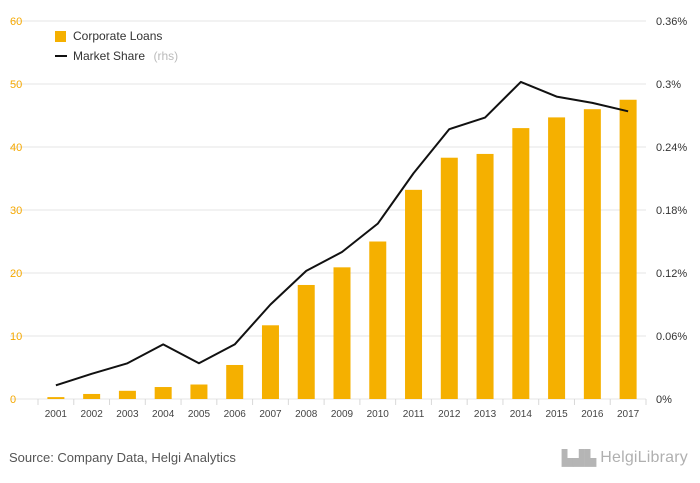  What do you see at coordinates (342, 414) in the screenshot?
I see `x-tick-label: 2009` at bounding box center [342, 414].